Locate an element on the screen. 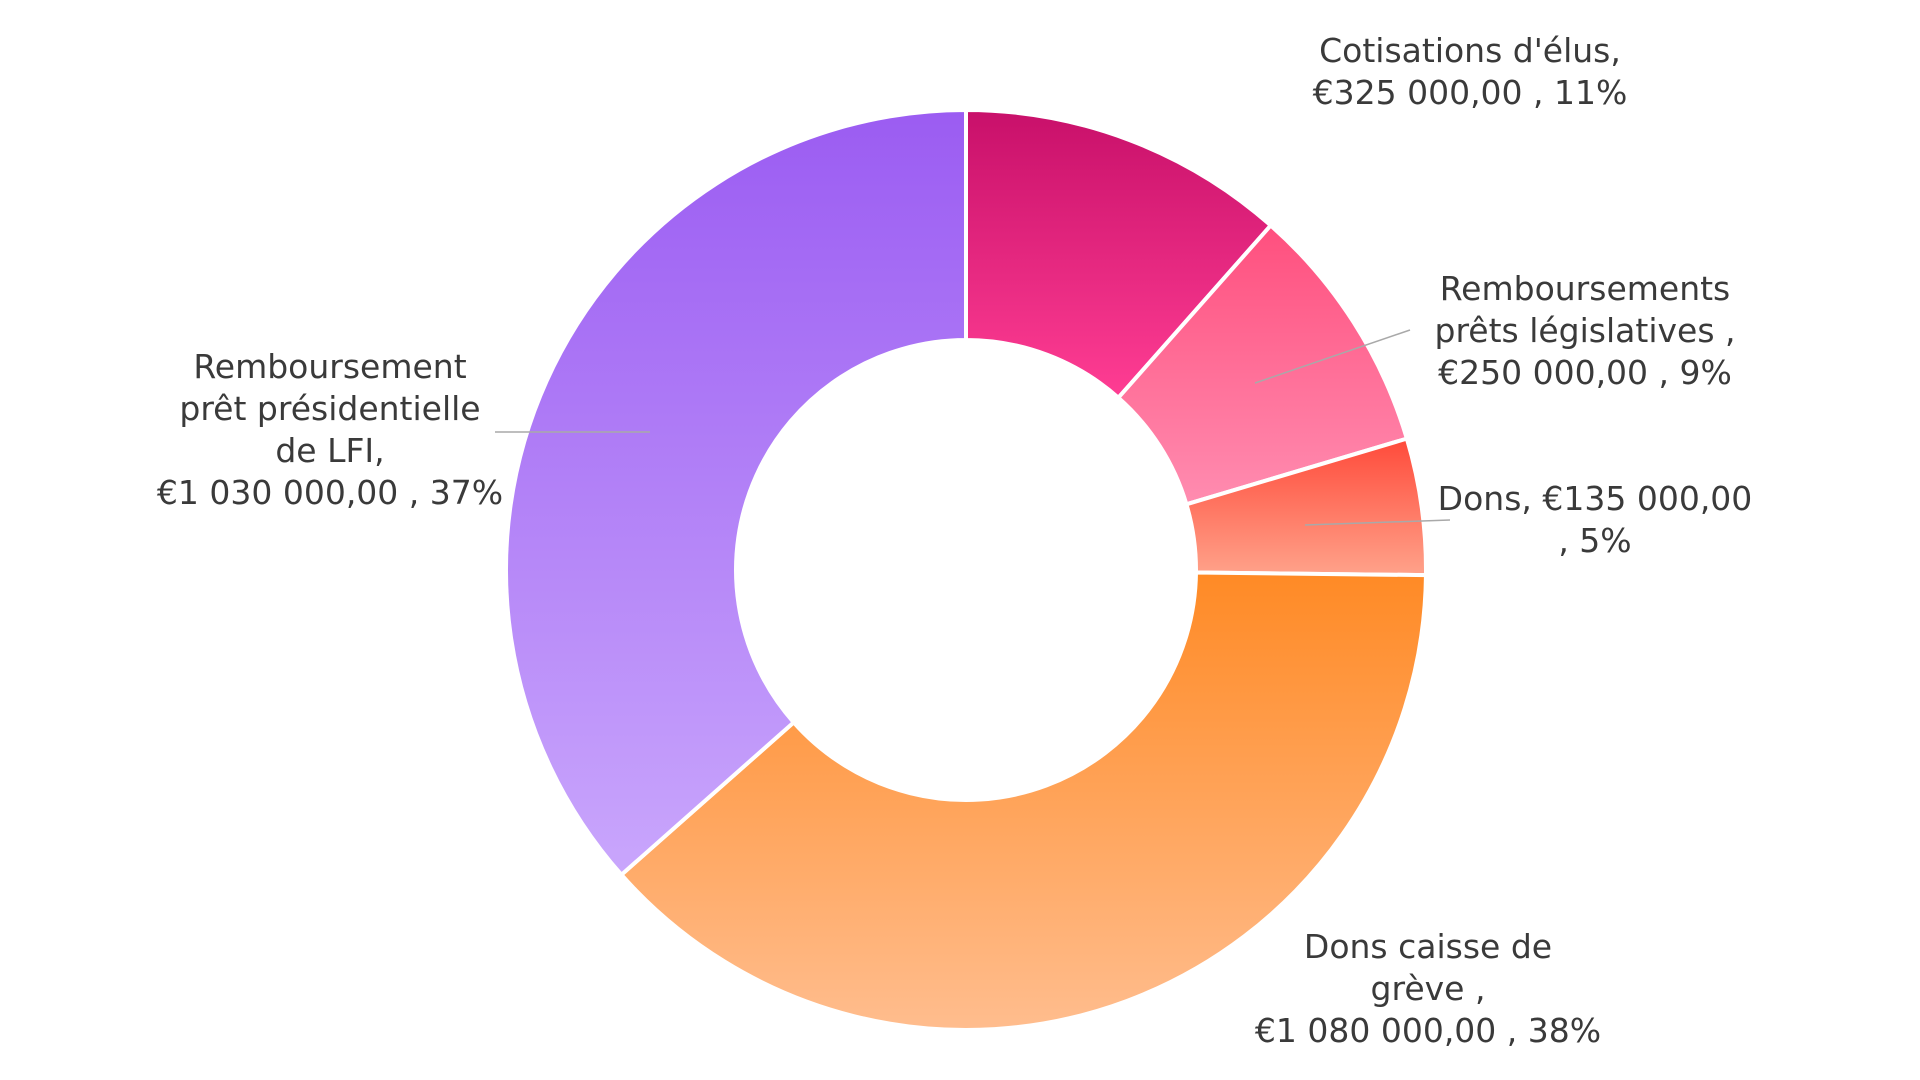 The image size is (1920, 1080). leader-lines is located at coordinates (973, 427).